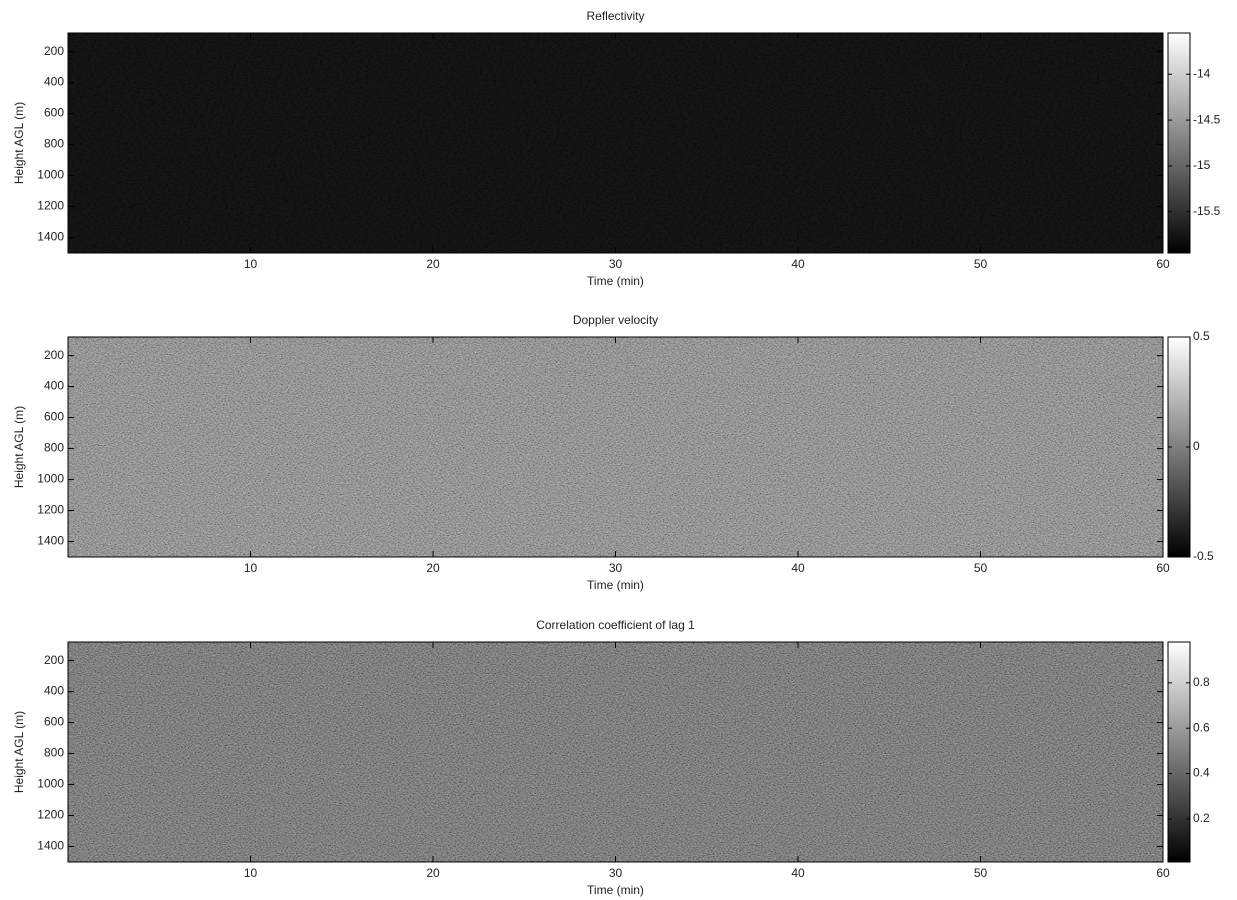  What do you see at coordinates (1201, 682) in the screenshot?
I see `colorbar-tick-label: 0.8` at bounding box center [1201, 682].